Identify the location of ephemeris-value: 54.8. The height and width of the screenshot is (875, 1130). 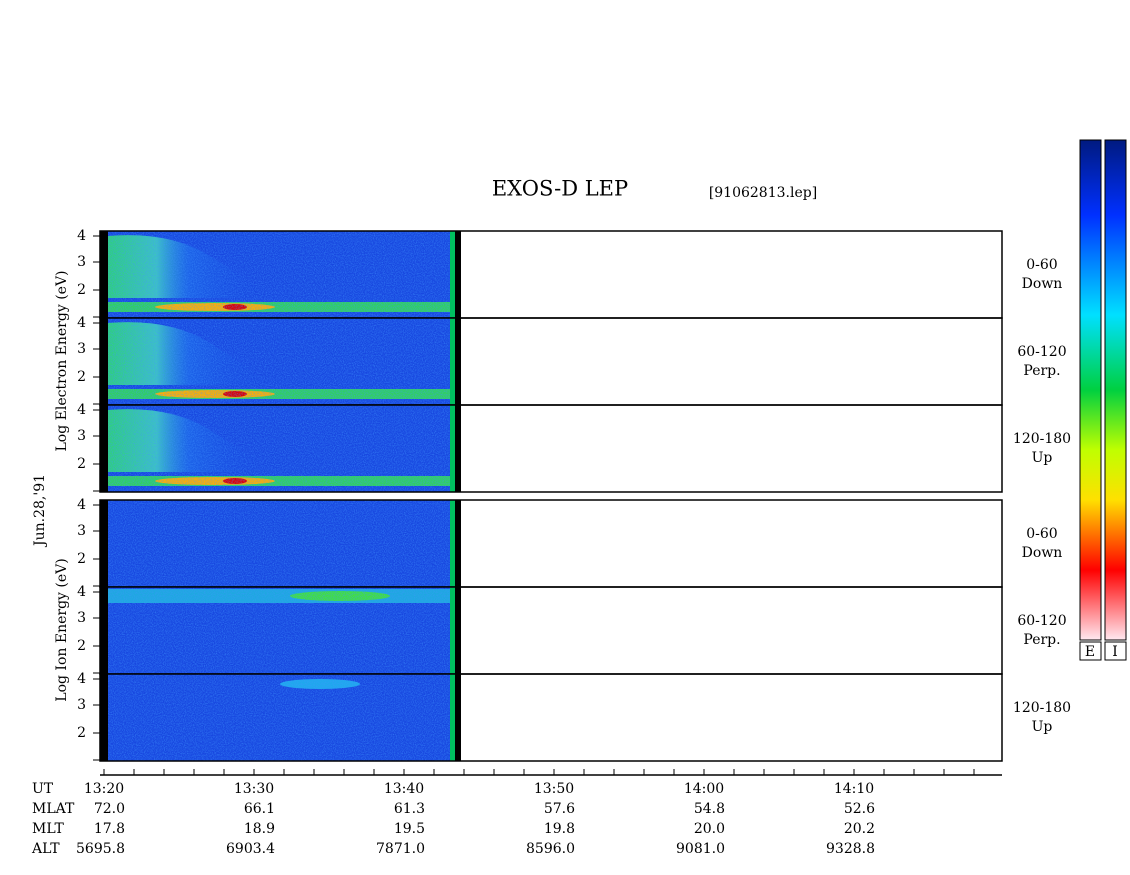
(709, 809).